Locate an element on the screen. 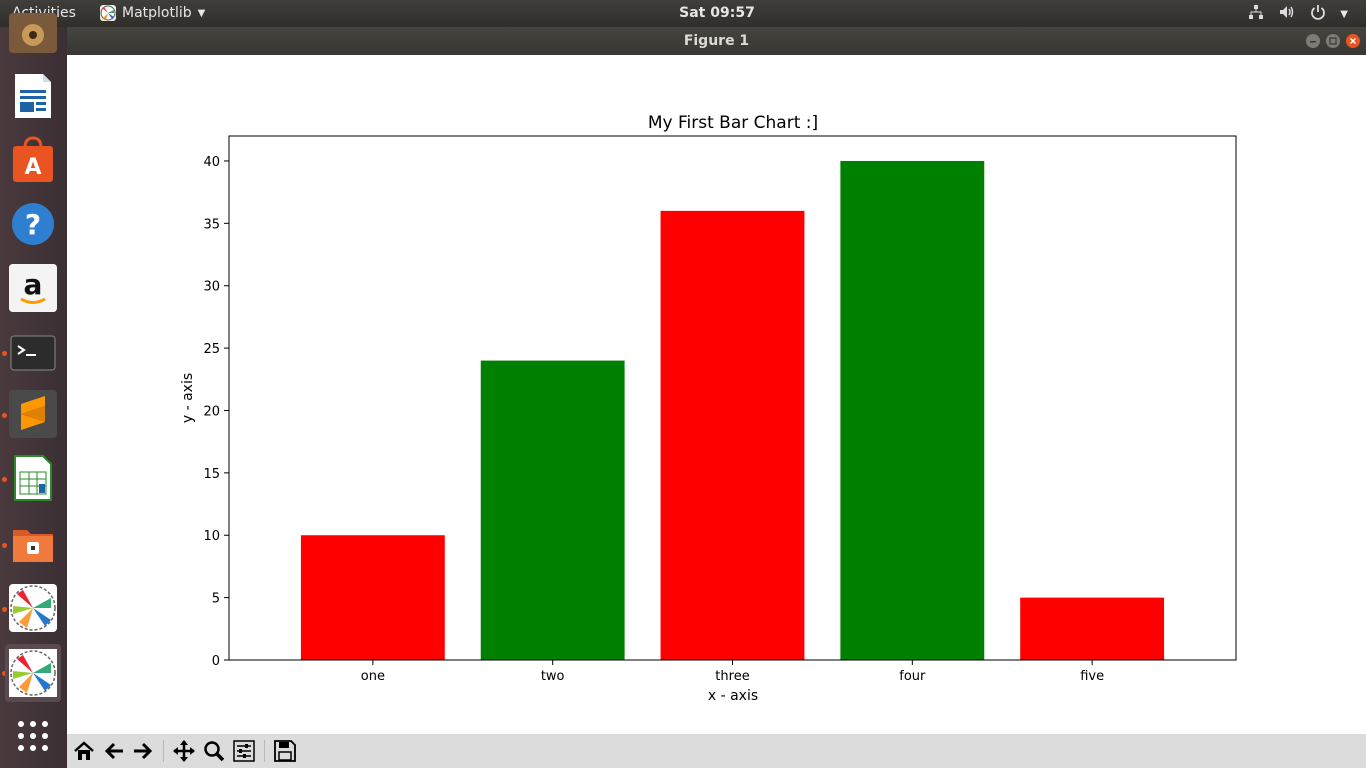  system-tray: ▼ is located at coordinates (1298, 14).